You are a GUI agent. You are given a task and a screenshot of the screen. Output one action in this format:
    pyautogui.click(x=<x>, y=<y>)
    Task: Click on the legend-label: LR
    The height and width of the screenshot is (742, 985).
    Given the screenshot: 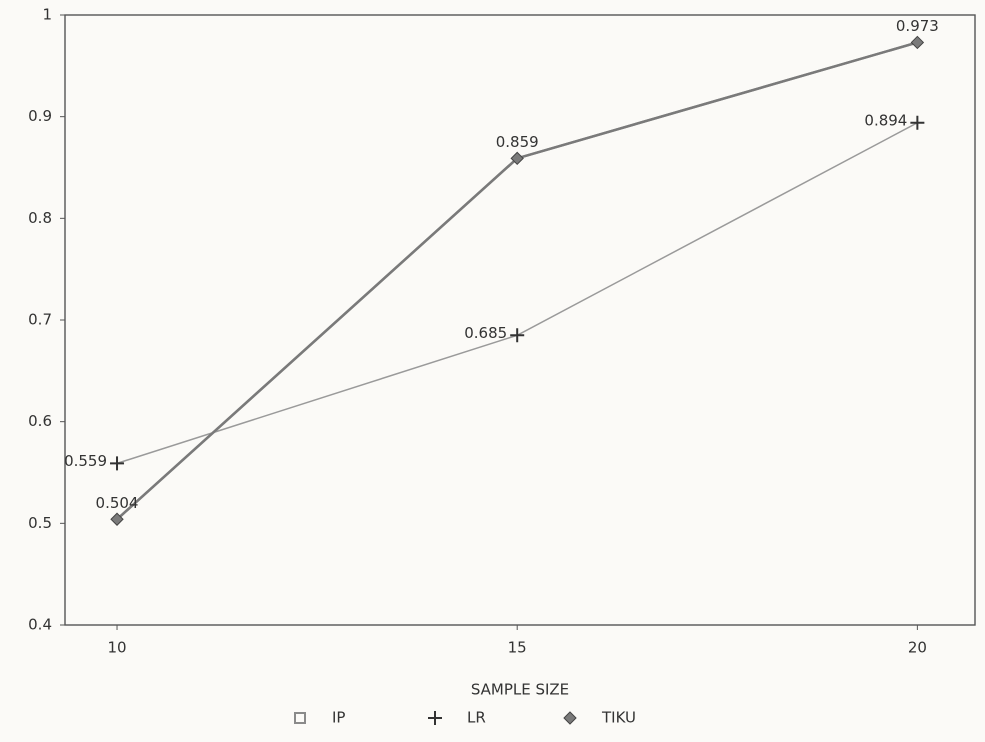 What is the action you would take?
    pyautogui.click(x=476, y=718)
    